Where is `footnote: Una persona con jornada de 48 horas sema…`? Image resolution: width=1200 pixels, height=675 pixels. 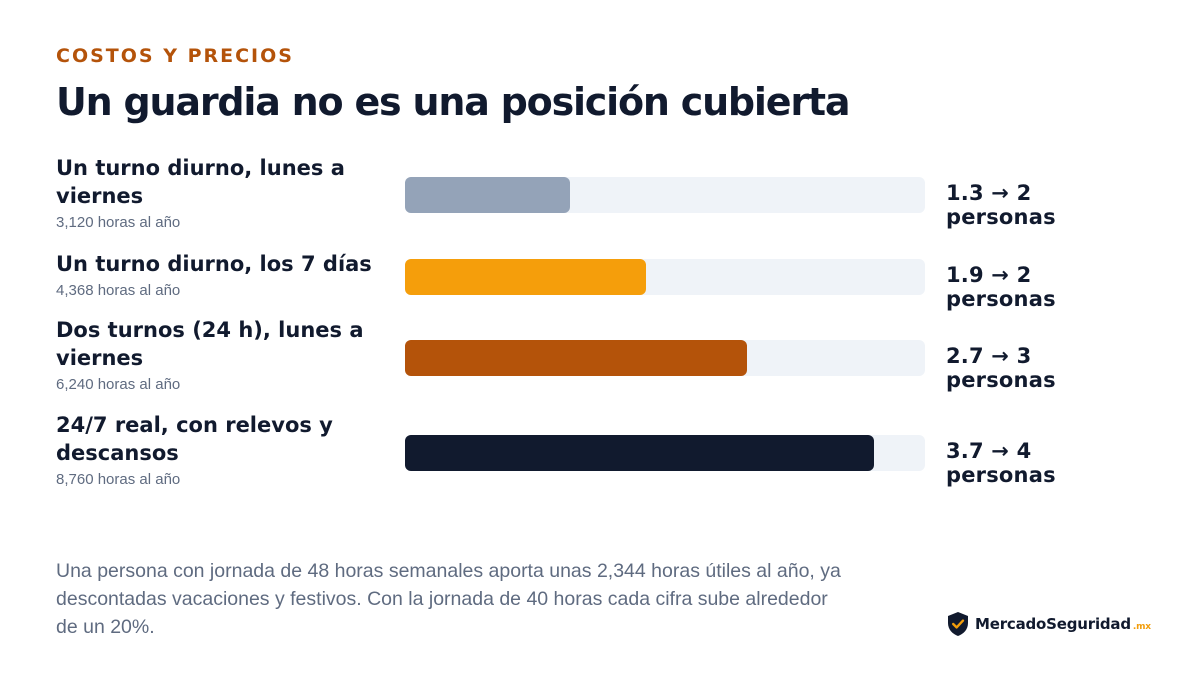 footnote: Una persona con jornada de 48 horas sema… is located at coordinates (448, 599).